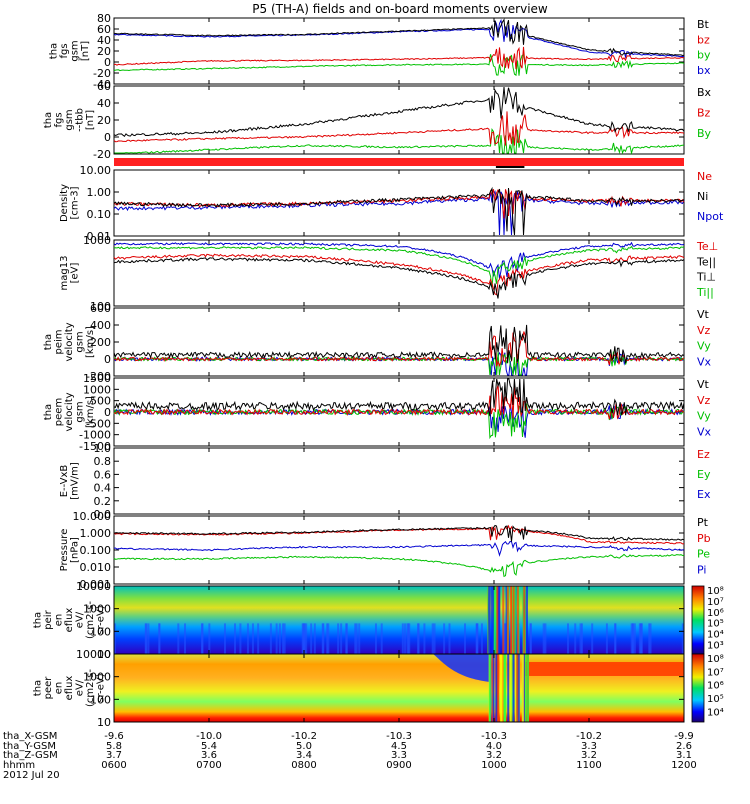 This screenshot has width=750, height=804. What do you see at coordinates (64, 50) in the screenshot?
I see `y-axis-label: fgs` at bounding box center [64, 50].